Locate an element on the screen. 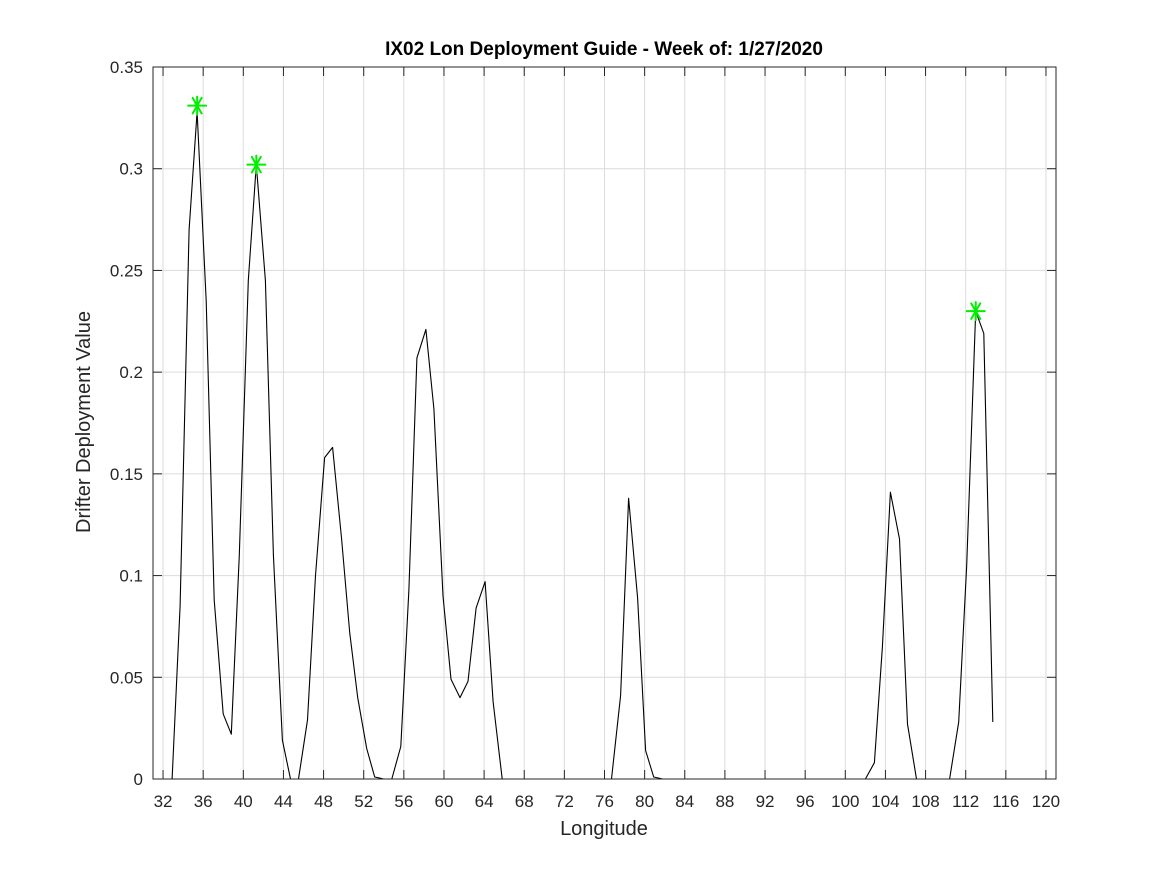 This screenshot has height=875, width=1167. x-tick-label: 92 is located at coordinates (765, 801).